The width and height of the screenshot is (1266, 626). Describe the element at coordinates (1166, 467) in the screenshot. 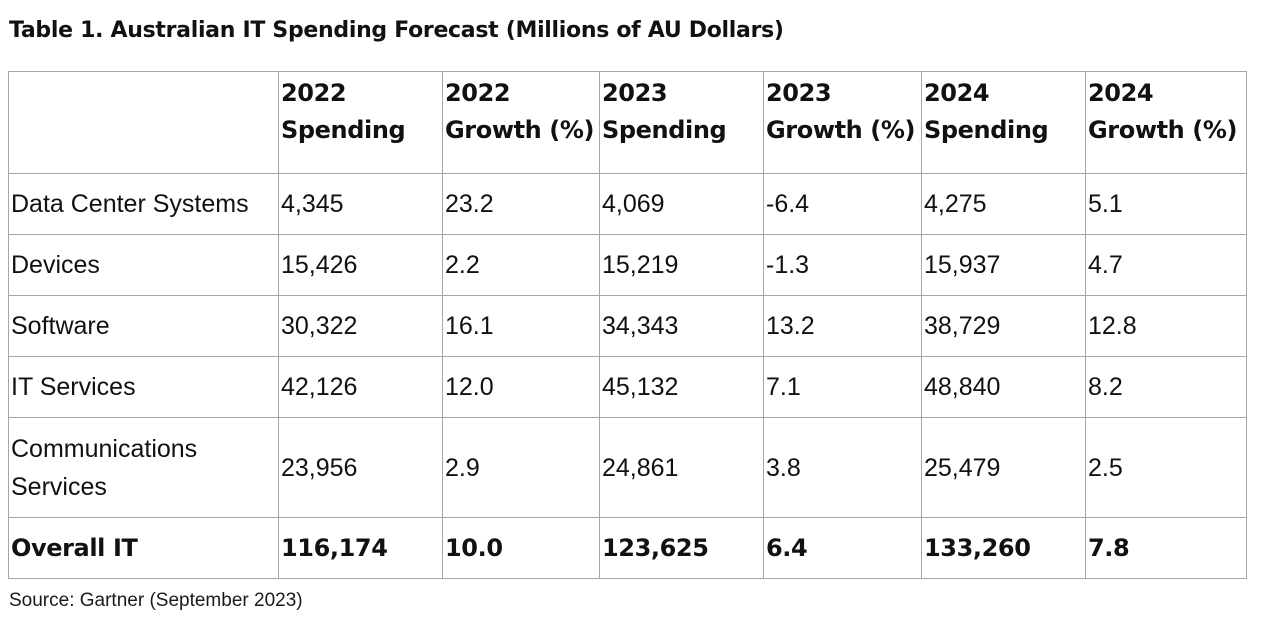

I see `table-cell: 2.5` at that location.